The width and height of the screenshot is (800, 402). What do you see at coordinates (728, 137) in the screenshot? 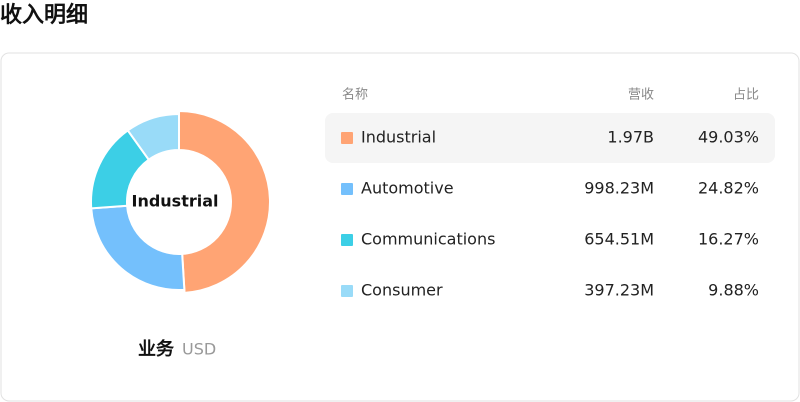
I see `row-share: 49.03%` at bounding box center [728, 137].